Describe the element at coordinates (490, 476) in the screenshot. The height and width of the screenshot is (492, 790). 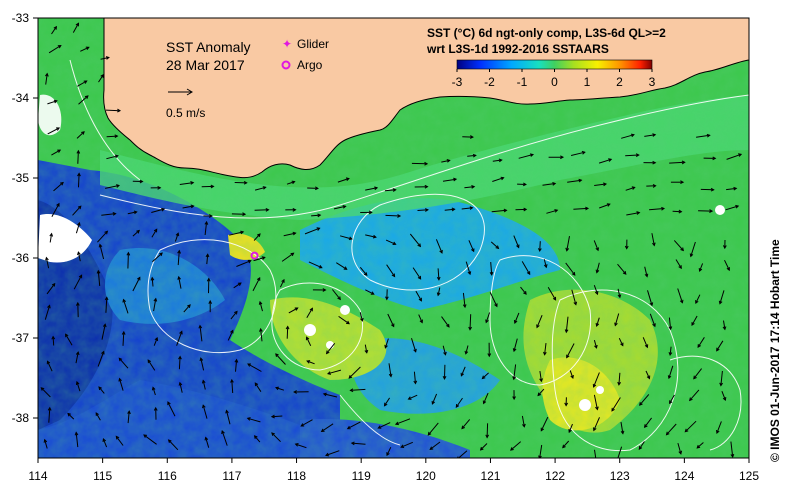
I see `lon-tick-label: 121` at that location.